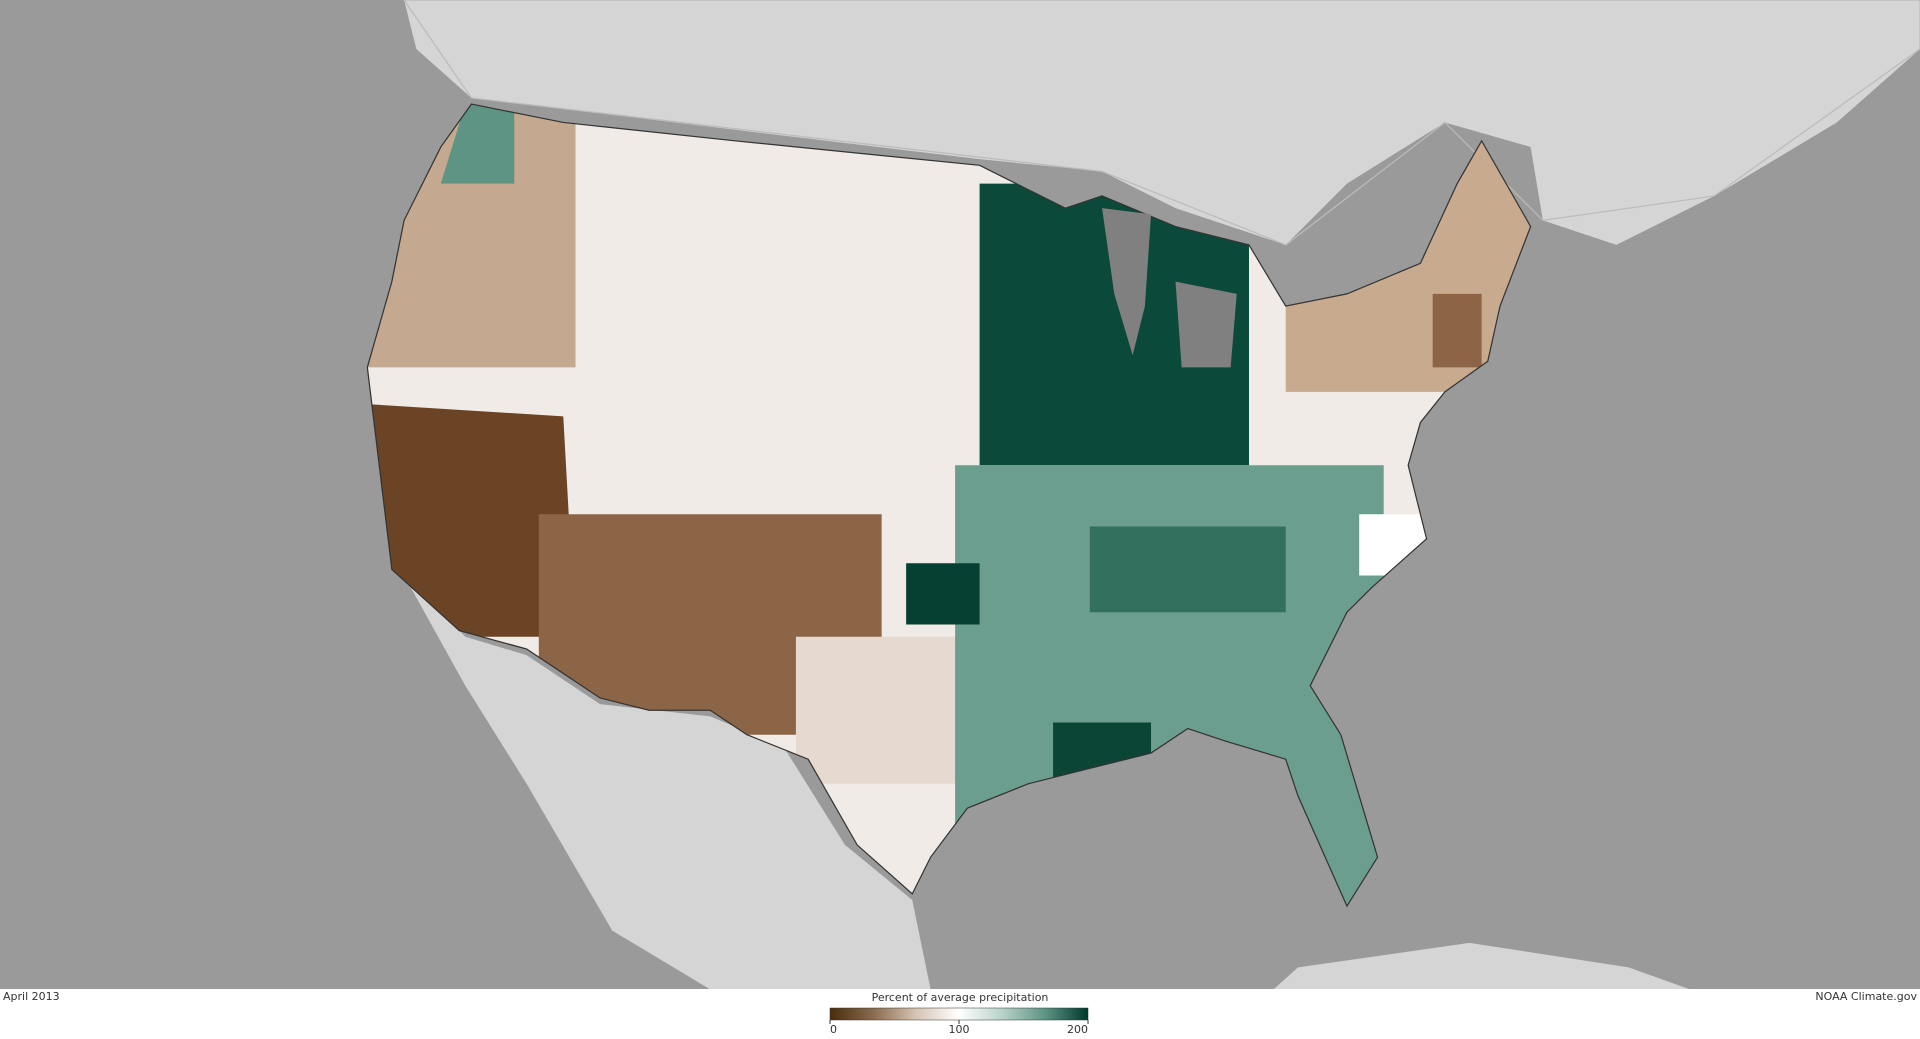 The image size is (1920, 1039). I want to click on great-lakes, so click(1169, 288).